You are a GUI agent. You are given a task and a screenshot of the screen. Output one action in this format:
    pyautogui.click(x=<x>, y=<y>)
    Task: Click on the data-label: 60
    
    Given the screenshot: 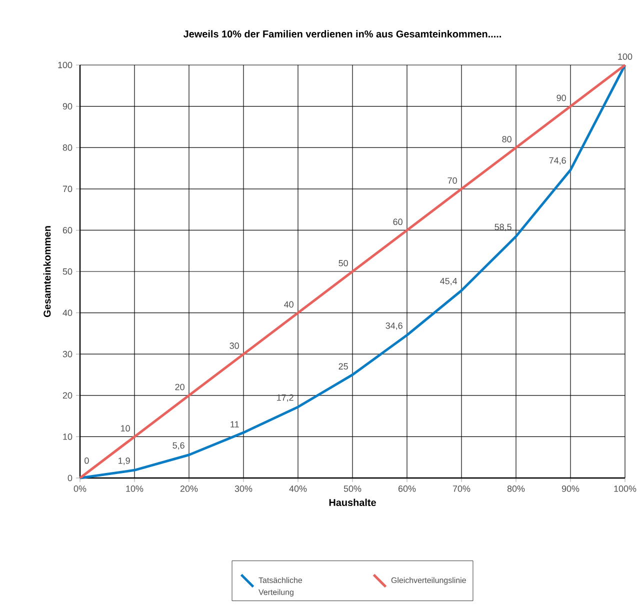 What is the action you would take?
    pyautogui.click(x=397, y=222)
    